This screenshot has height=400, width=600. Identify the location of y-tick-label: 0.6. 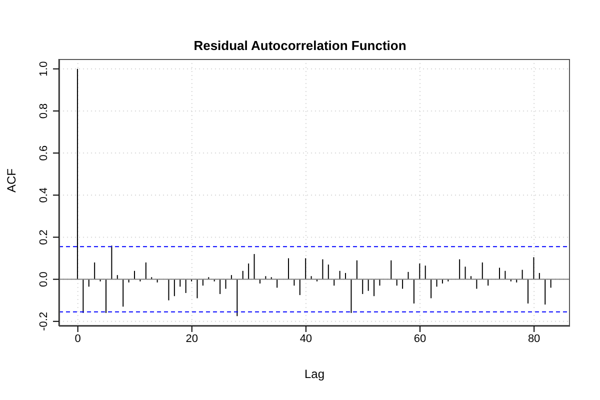
(44, 153).